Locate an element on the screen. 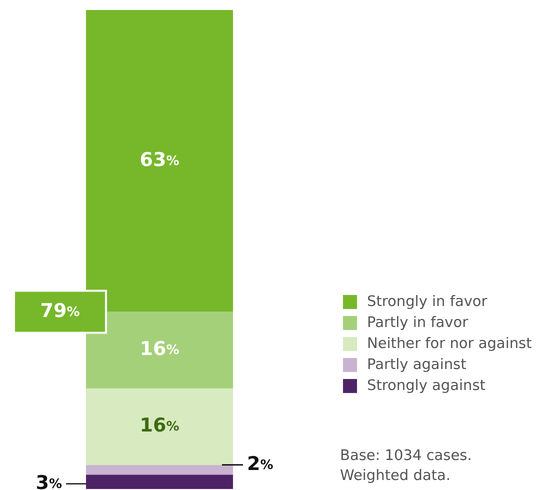 This screenshot has width=554, height=490. data-label: 2% is located at coordinates (260, 464).